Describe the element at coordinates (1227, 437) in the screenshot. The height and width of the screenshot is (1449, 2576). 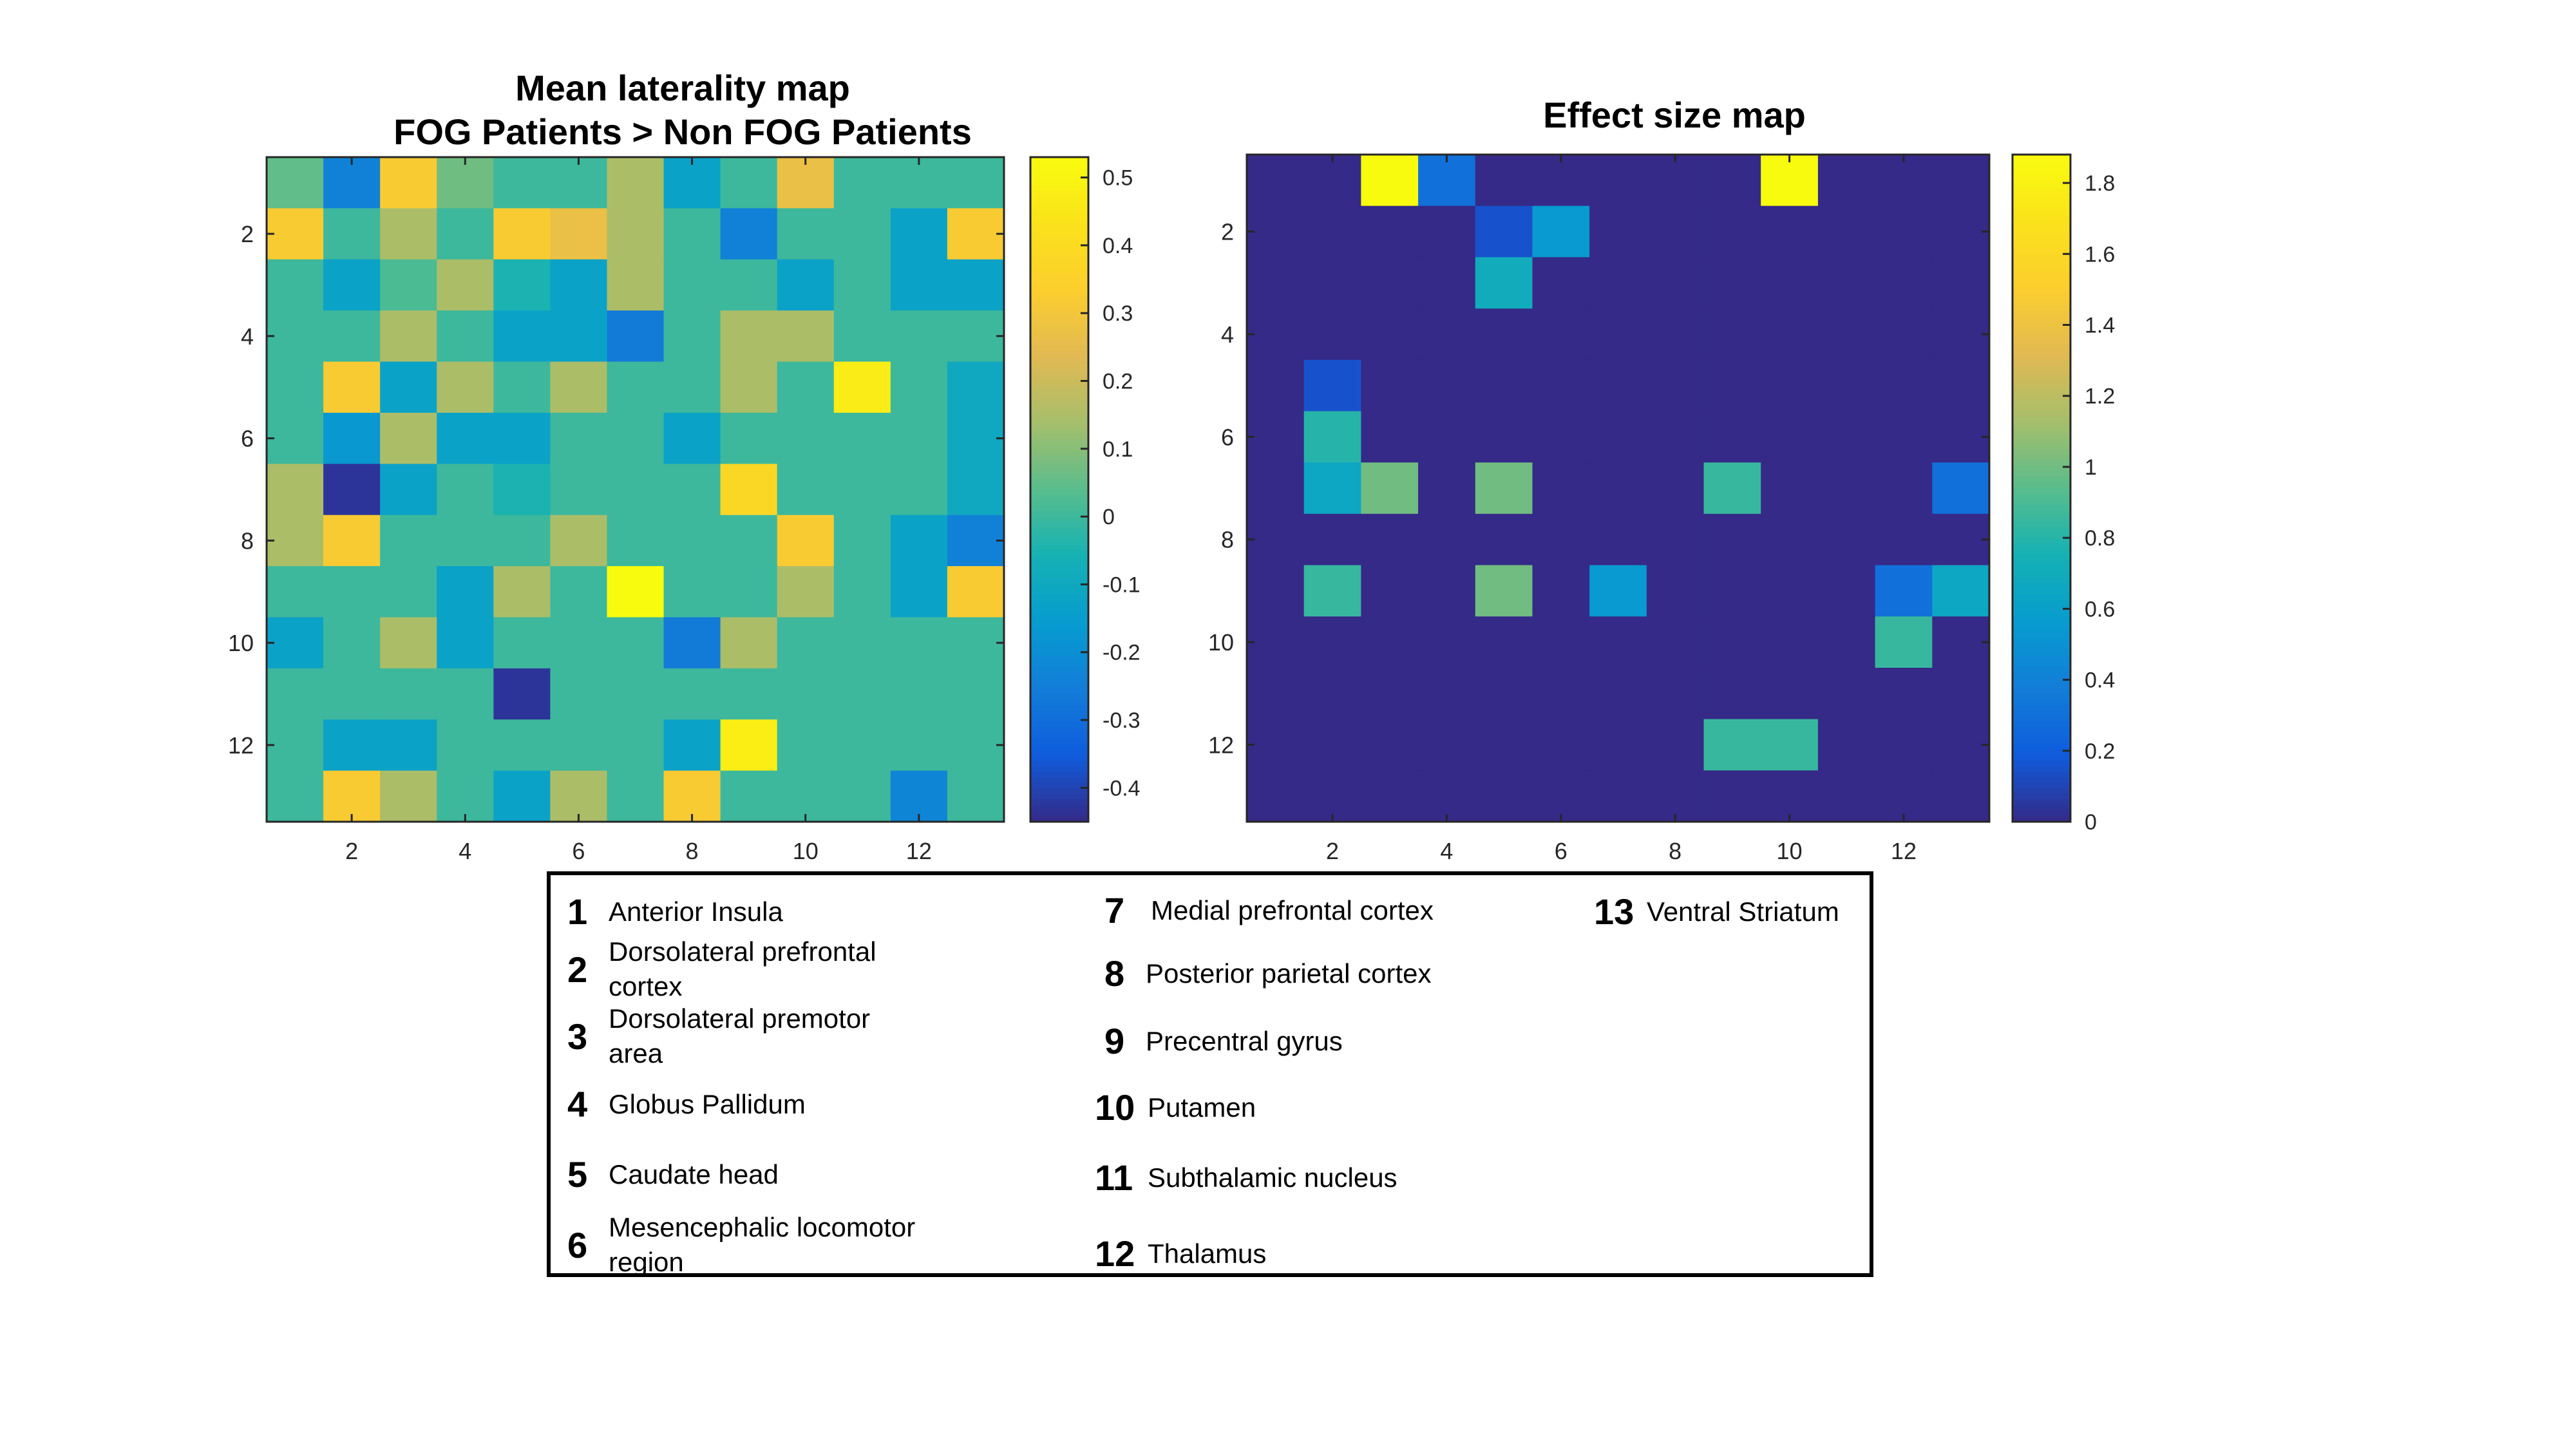
I see `y-tick-label: 6` at that location.